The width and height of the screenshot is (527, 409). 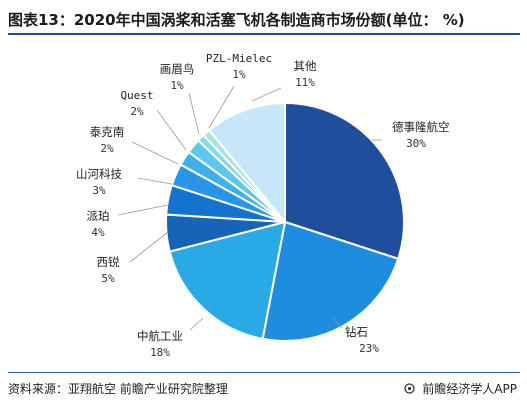 I want to click on circle-logo-icon, so click(x=411, y=389).